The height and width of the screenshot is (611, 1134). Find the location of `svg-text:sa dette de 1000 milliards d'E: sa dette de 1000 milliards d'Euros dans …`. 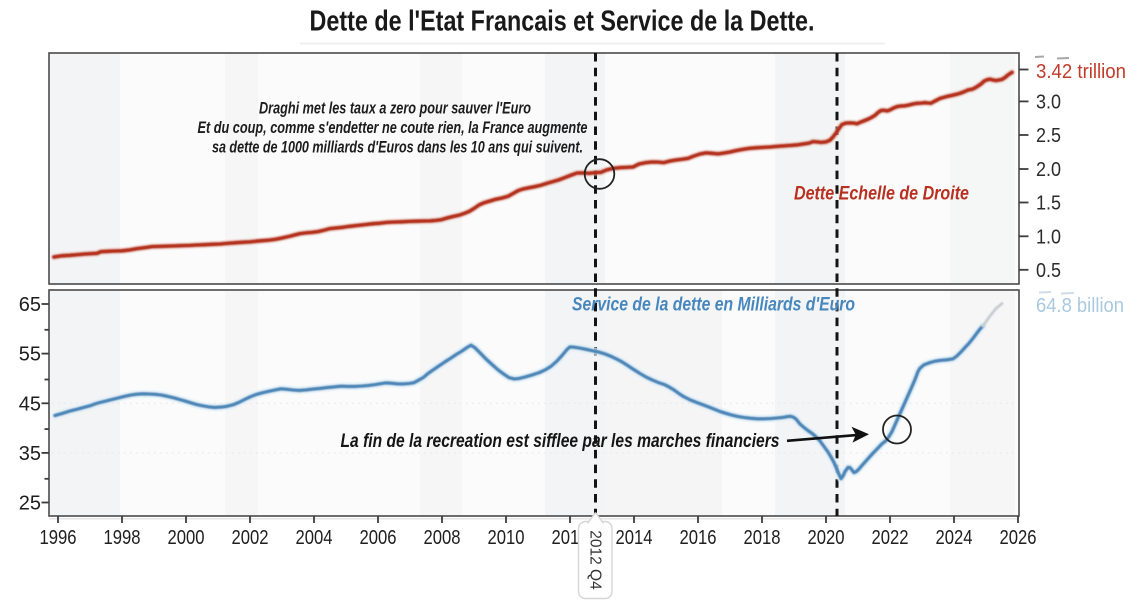

svg-text:sa dette de 1000 milliards d'E: sa dette de 1000 milliards d'Euros dans … is located at coordinates (397, 148).